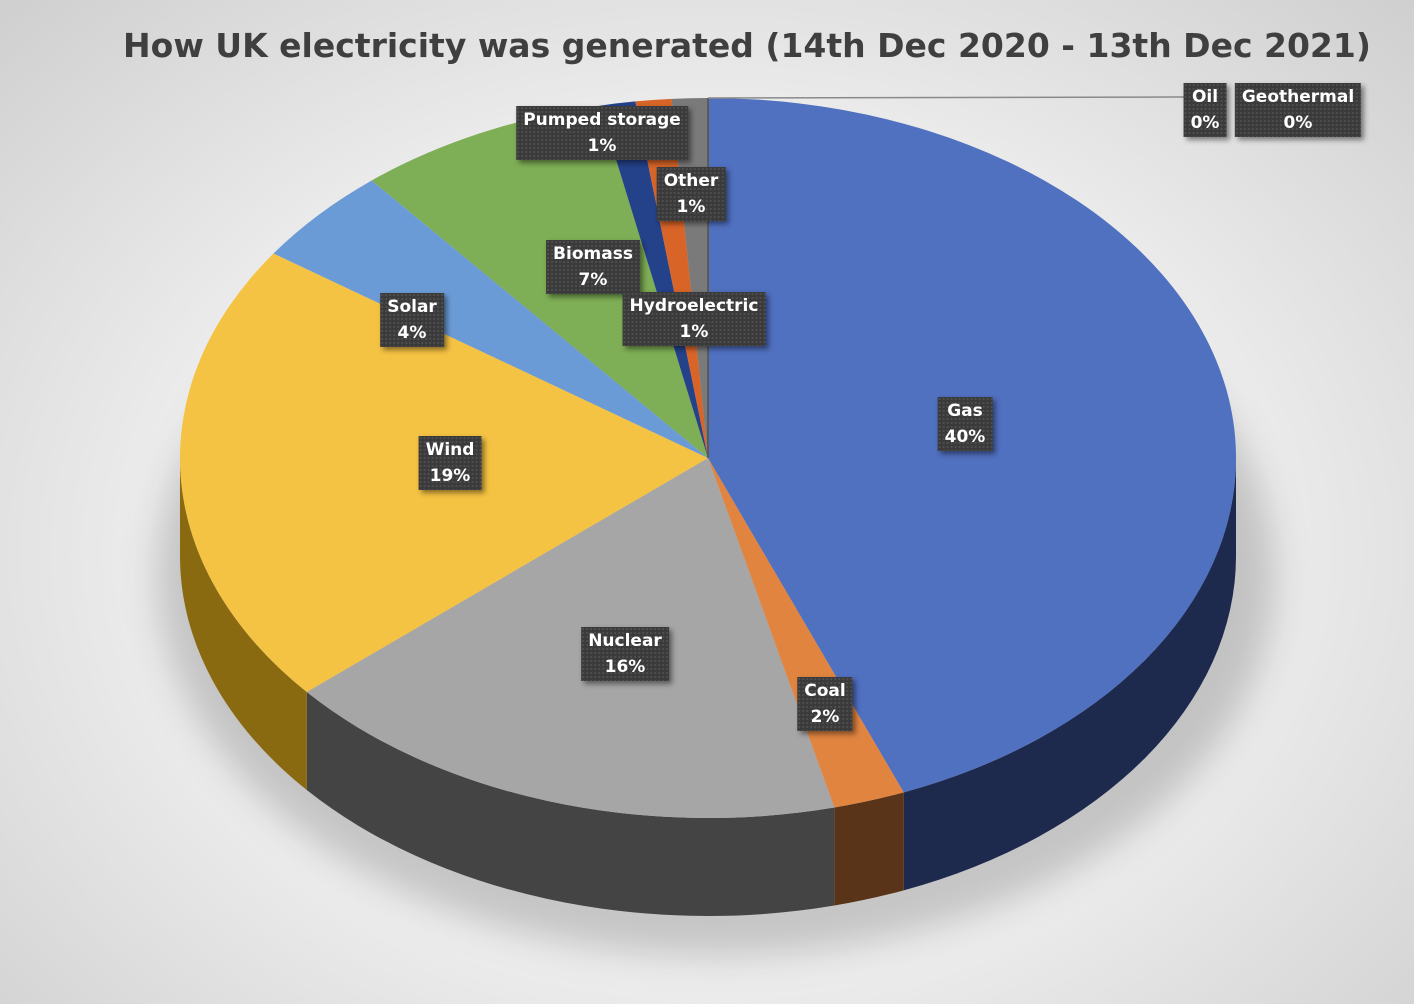 The width and height of the screenshot is (1414, 1004). Describe the element at coordinates (602, 133) in the screenshot. I see `data-label-pumped-storage: Pumped storage 1%` at that location.